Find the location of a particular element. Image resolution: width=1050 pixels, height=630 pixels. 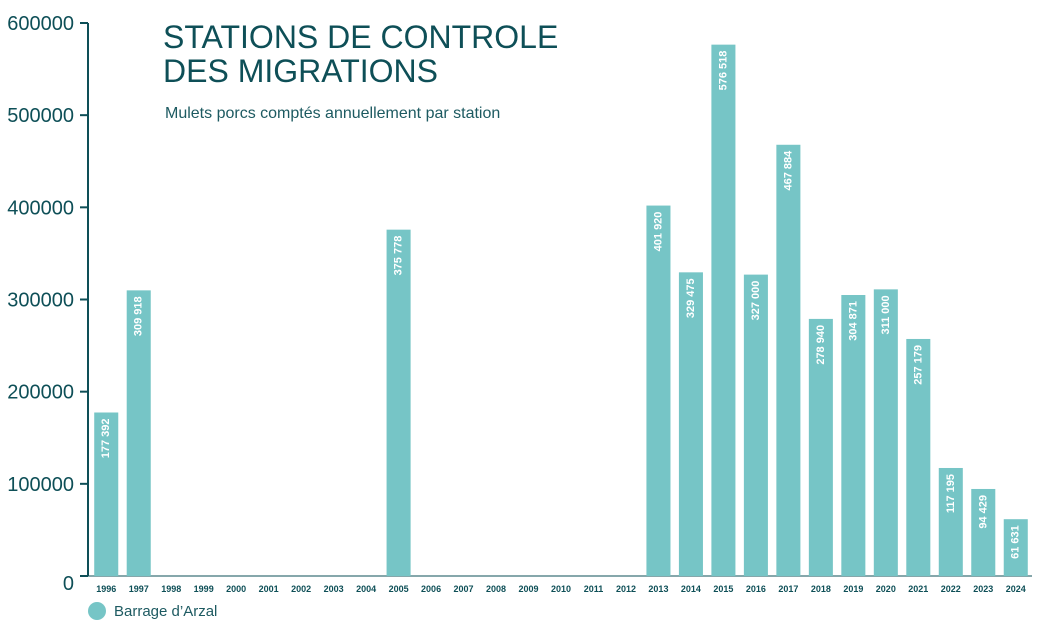

chart-title: STATIONS DE CONTROLE DES MIGRATIONS is located at coordinates (360, 54).